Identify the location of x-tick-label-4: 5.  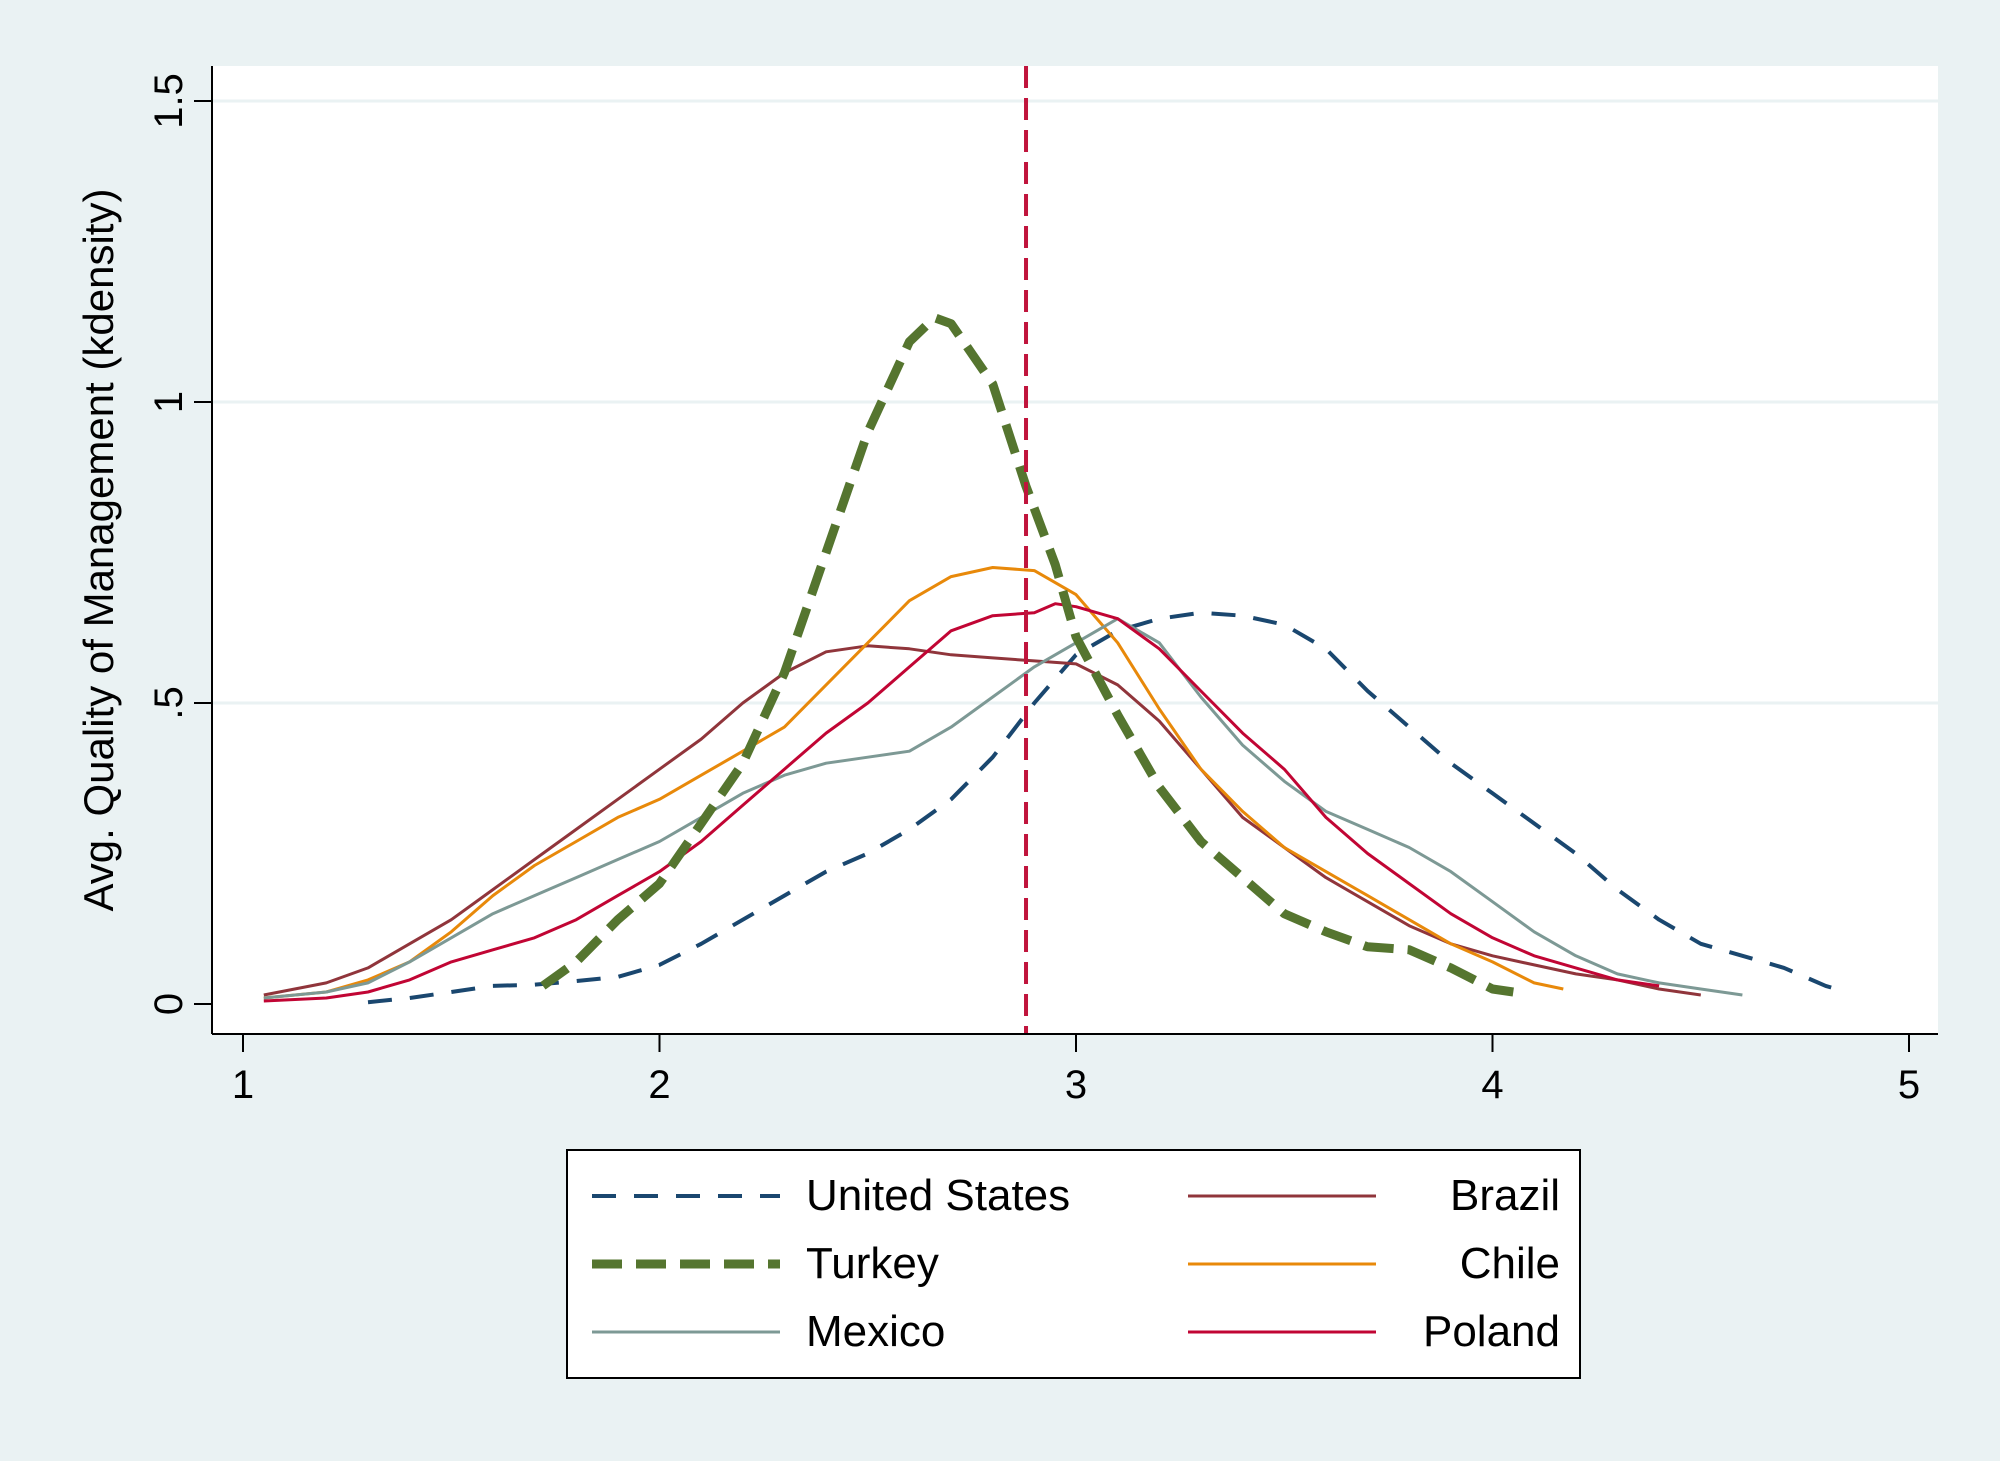
(1909, 1085).